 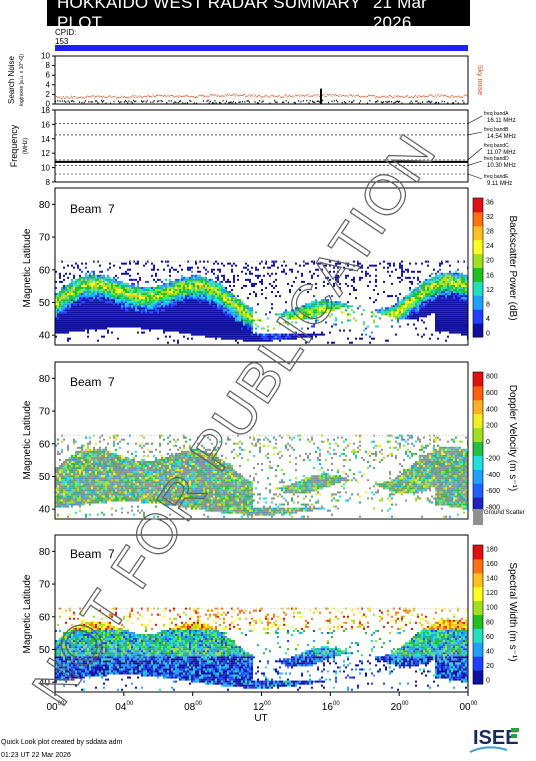 What do you see at coordinates (62, 41) in the screenshot?
I see `cpid-value: 153` at bounding box center [62, 41].